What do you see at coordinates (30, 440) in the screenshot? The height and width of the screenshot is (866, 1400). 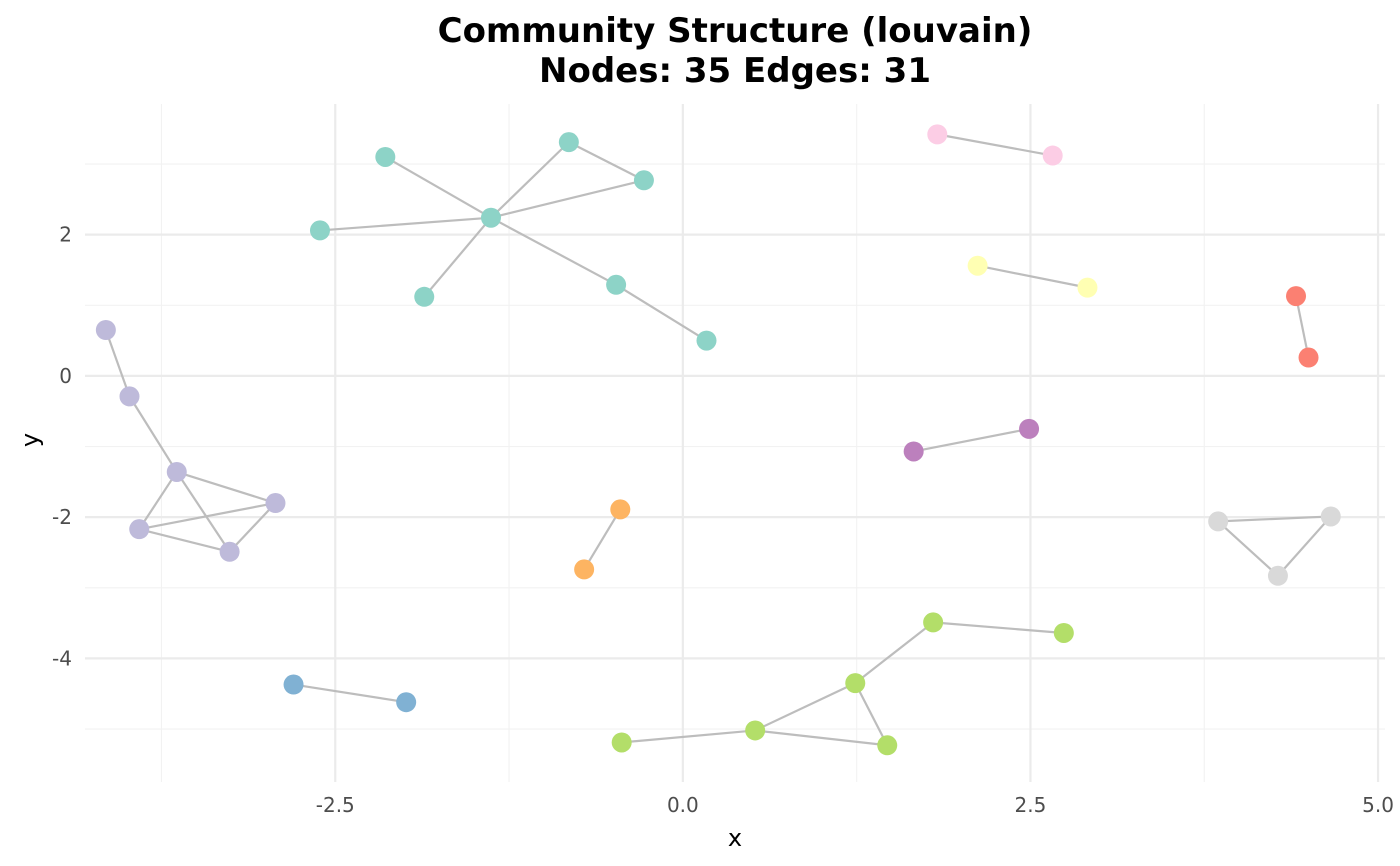 I see `y-axis-title: y` at bounding box center [30, 440].